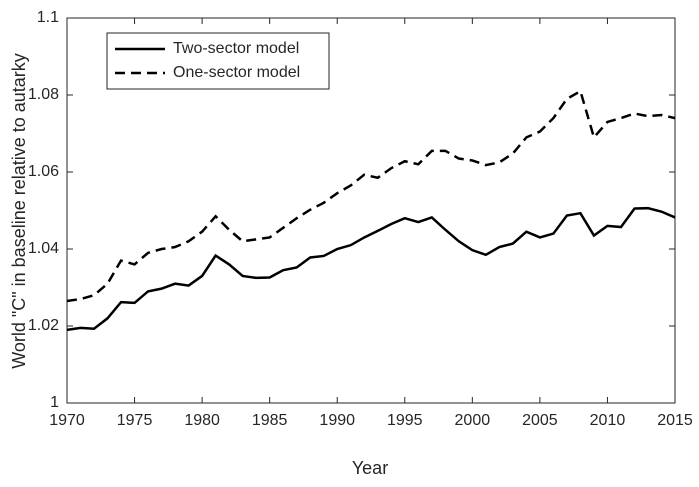 The width and height of the screenshot is (699, 487). What do you see at coordinates (370, 468) in the screenshot?
I see `x-axis-label: Year` at bounding box center [370, 468].